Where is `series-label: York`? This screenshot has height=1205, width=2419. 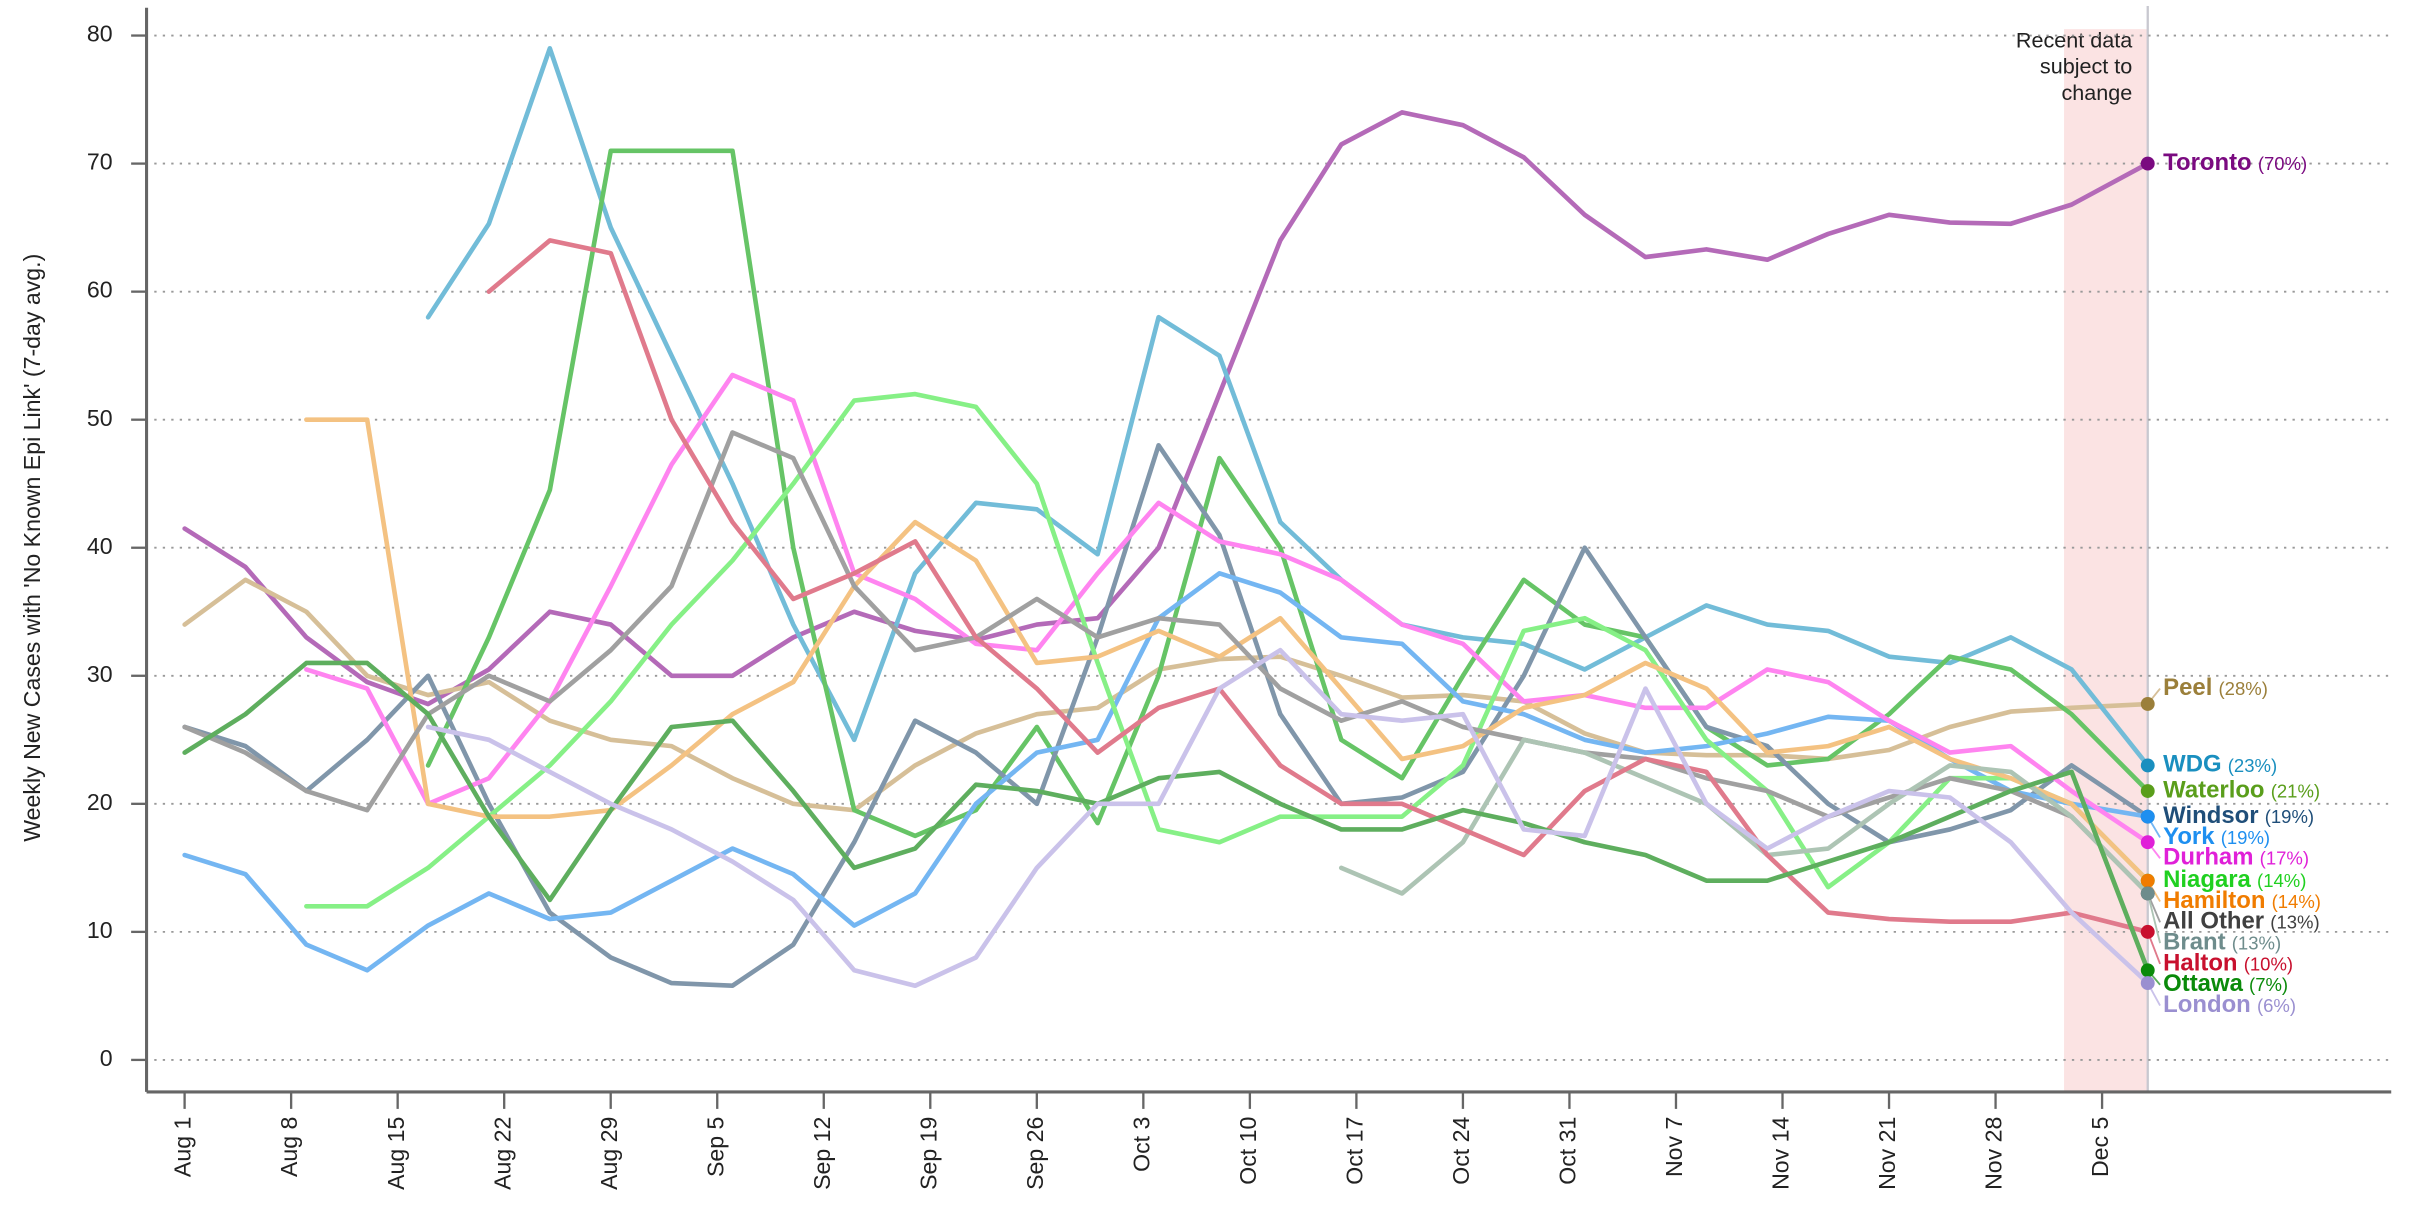
series-label: York is located at coordinates (2189, 836).